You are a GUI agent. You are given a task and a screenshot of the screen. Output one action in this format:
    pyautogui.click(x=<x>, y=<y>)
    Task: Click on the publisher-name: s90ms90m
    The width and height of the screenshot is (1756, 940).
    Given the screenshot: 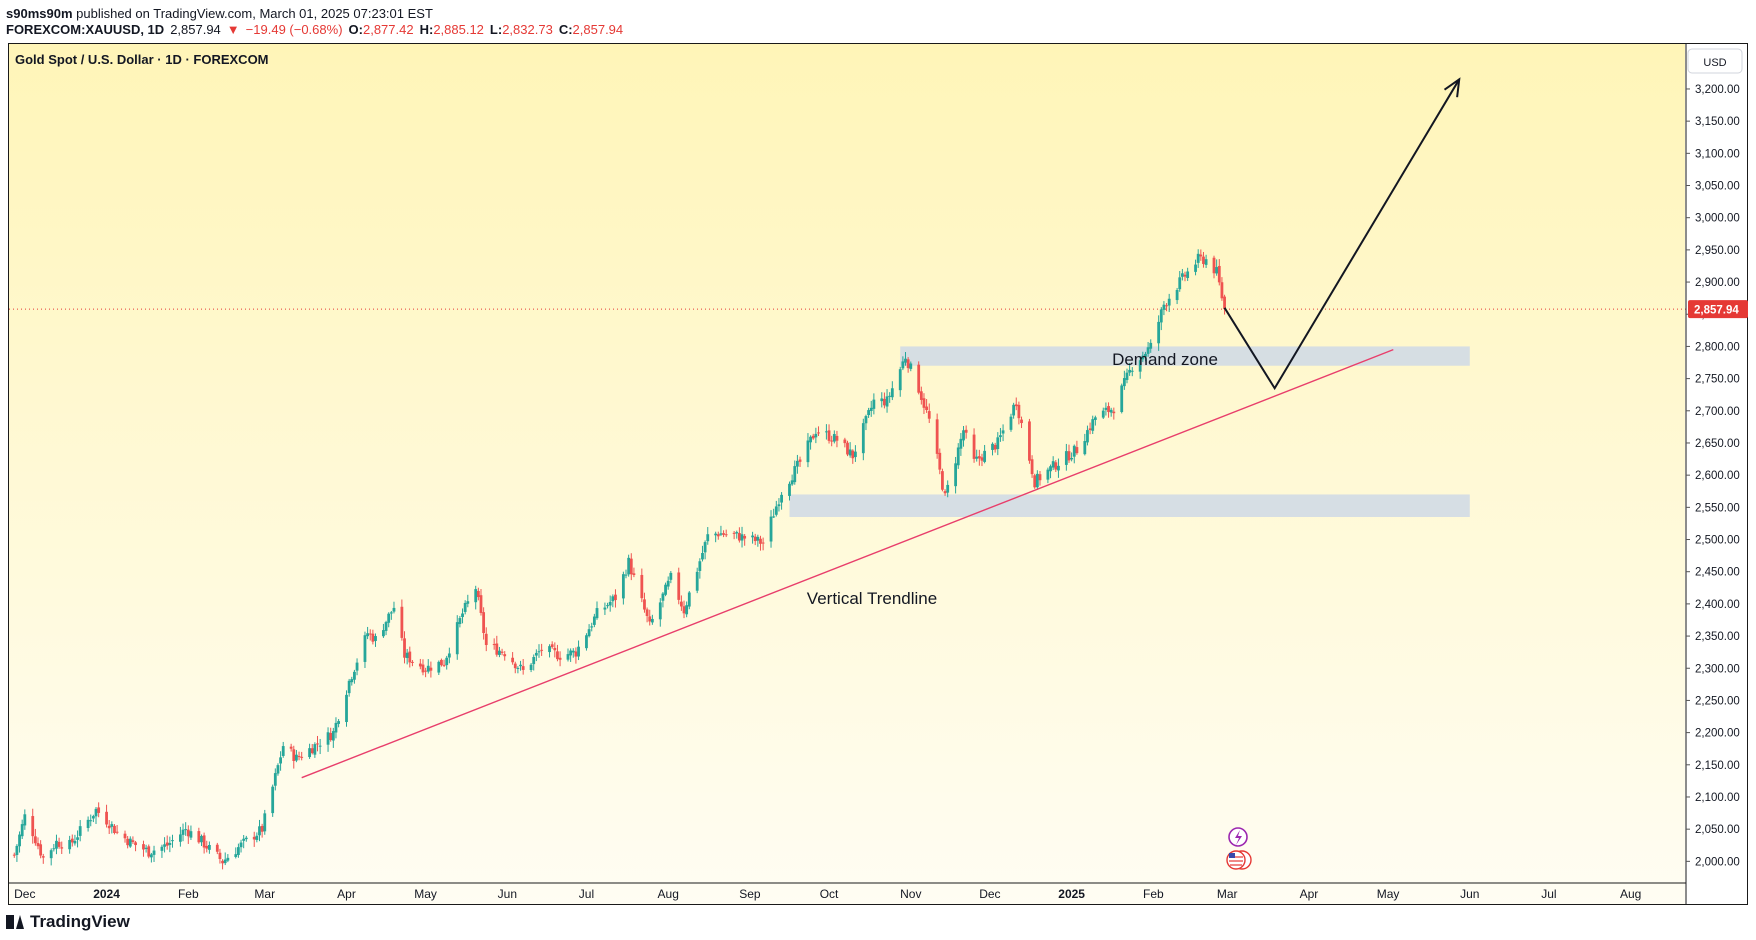 What is the action you would take?
    pyautogui.click(x=39, y=13)
    